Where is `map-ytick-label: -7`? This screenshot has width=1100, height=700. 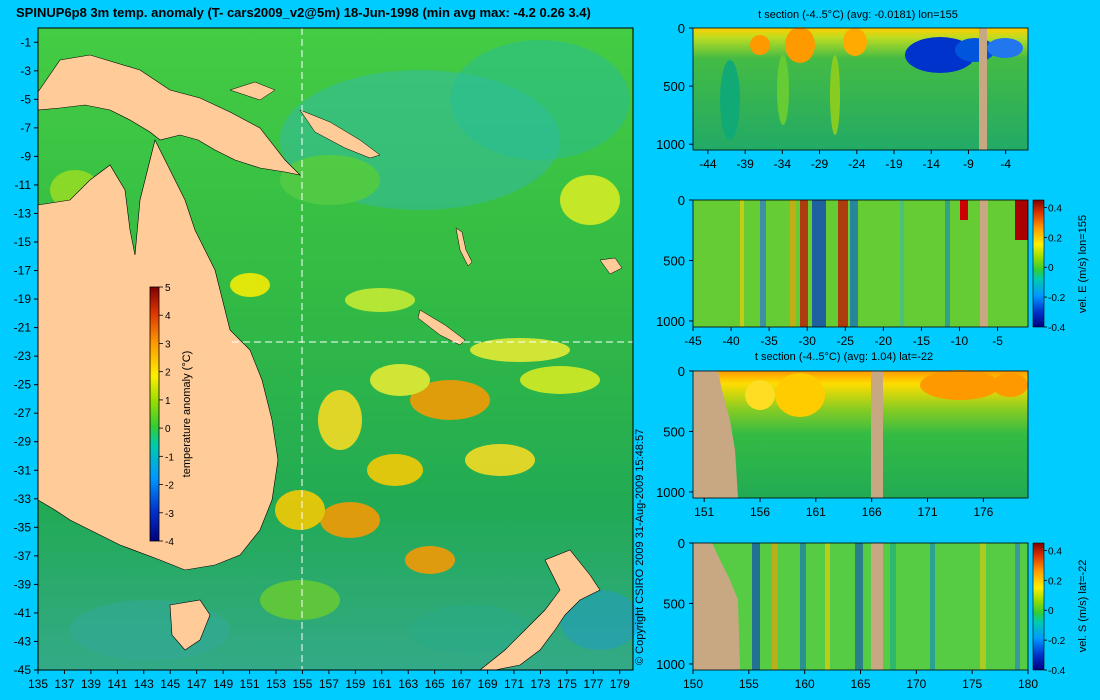 map-ytick-label: -7 is located at coordinates (25, 128).